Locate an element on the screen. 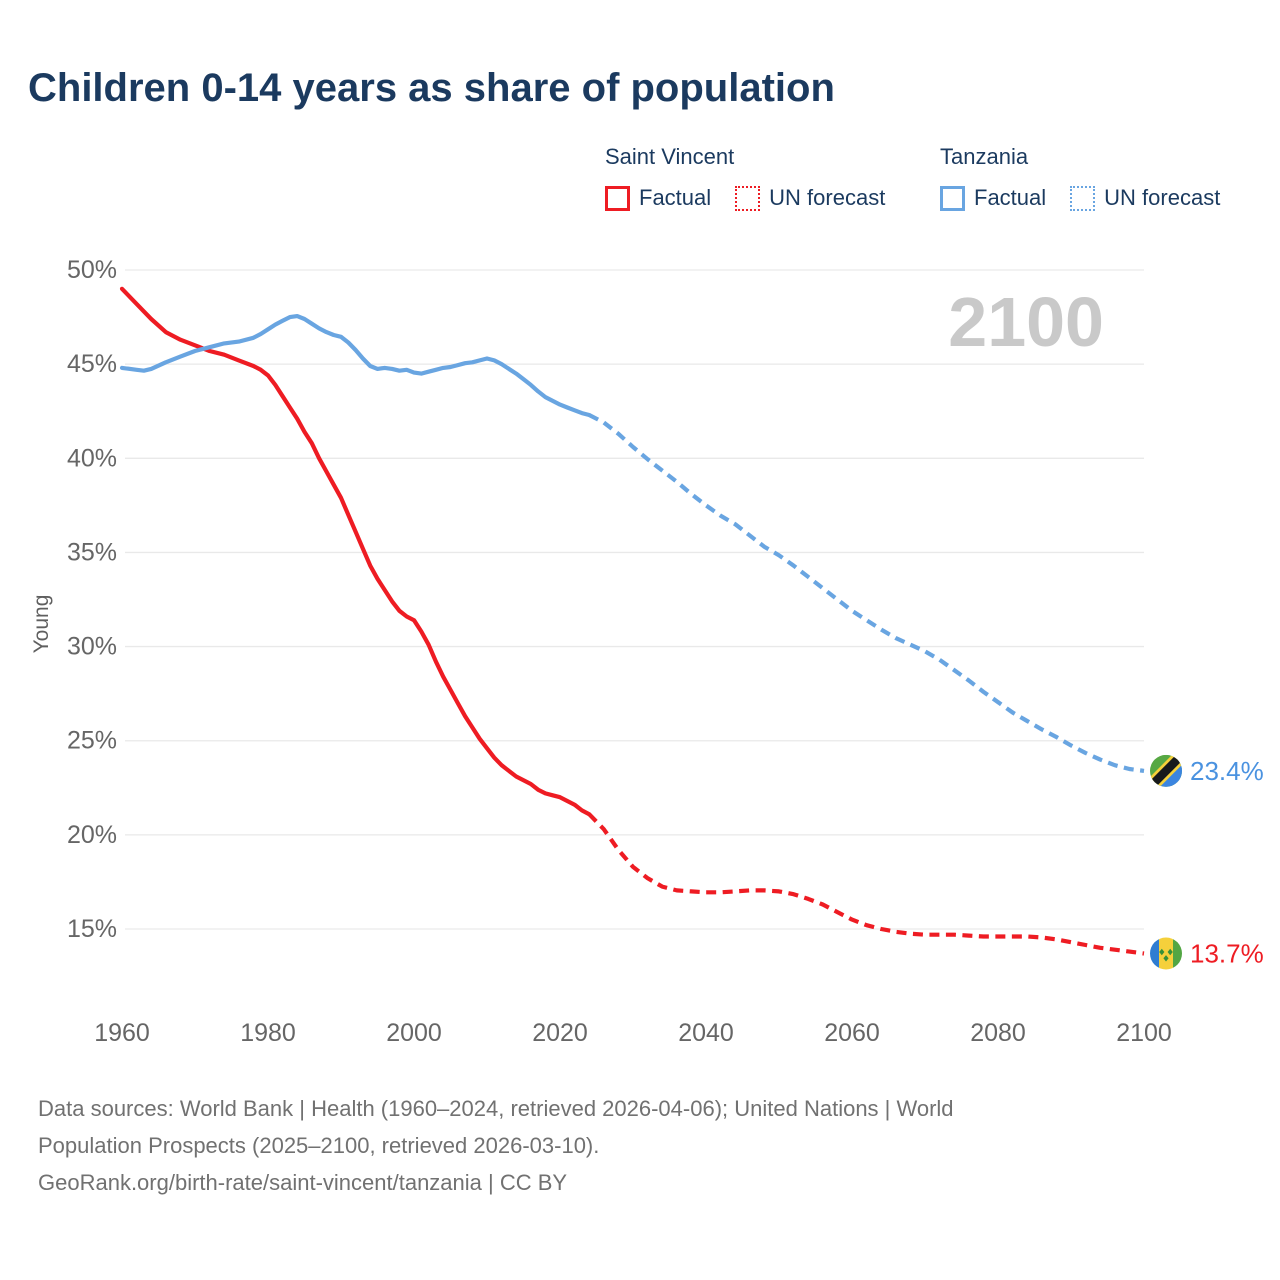 The height and width of the screenshot is (1280, 1280). legend-group-title-saint-vincent: Saint Vincent is located at coordinates (670, 156).